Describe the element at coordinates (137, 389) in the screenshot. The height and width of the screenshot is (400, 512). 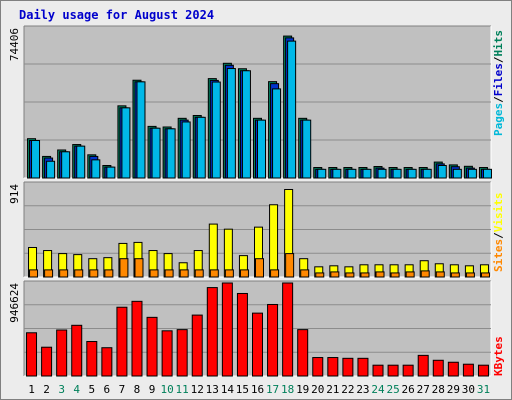
I see `x-tick-label: 8` at that location.